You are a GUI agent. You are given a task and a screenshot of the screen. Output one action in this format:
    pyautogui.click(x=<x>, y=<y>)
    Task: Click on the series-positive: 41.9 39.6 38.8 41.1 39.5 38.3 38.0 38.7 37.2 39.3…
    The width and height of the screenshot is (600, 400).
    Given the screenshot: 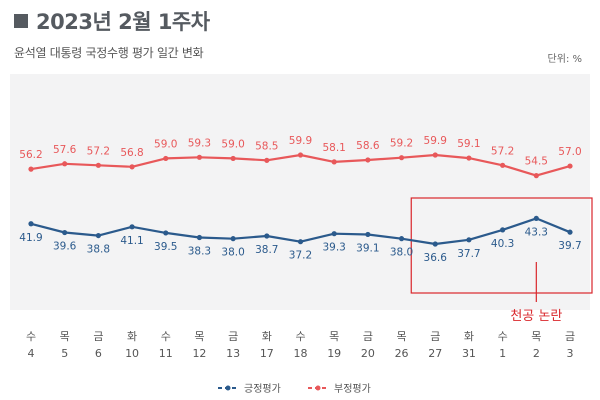 What is the action you would take?
    pyautogui.click(x=300, y=239)
    